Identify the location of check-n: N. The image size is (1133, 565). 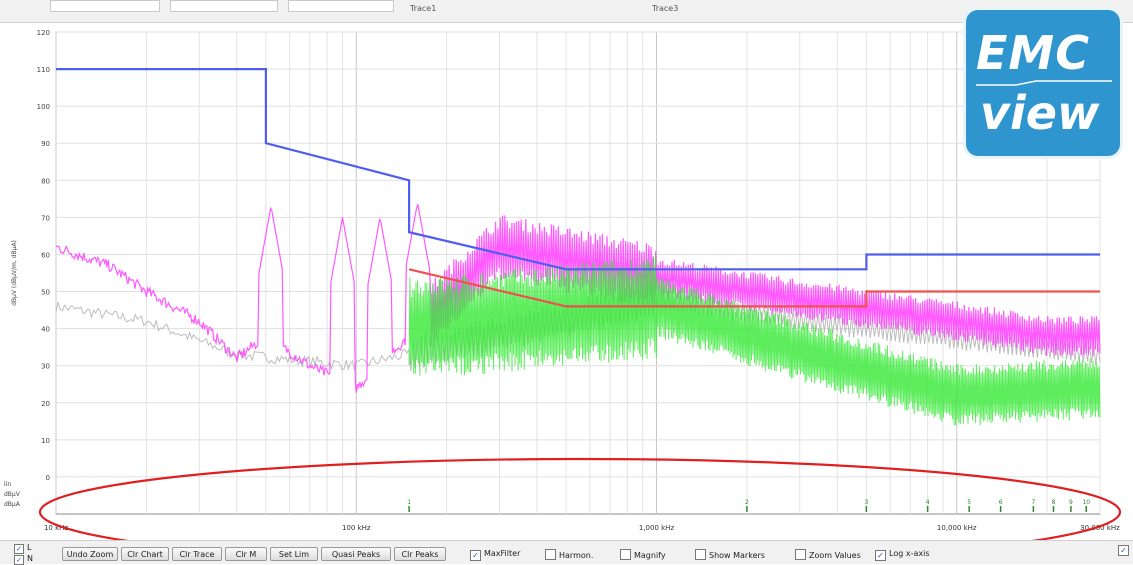
(23, 559).